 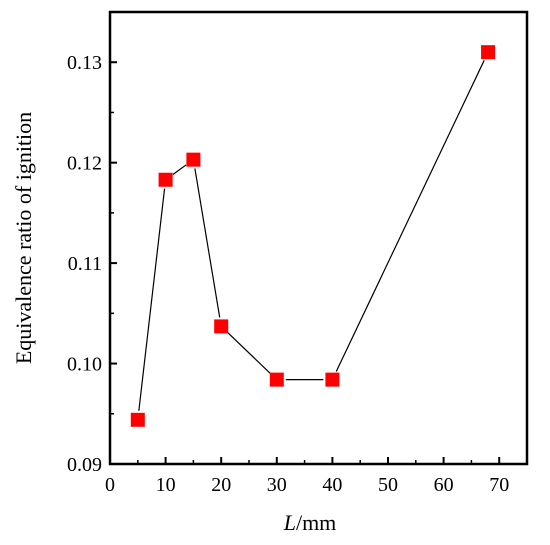 What do you see at coordinates (221, 485) in the screenshot?
I see `x-tick-label: 20` at bounding box center [221, 485].